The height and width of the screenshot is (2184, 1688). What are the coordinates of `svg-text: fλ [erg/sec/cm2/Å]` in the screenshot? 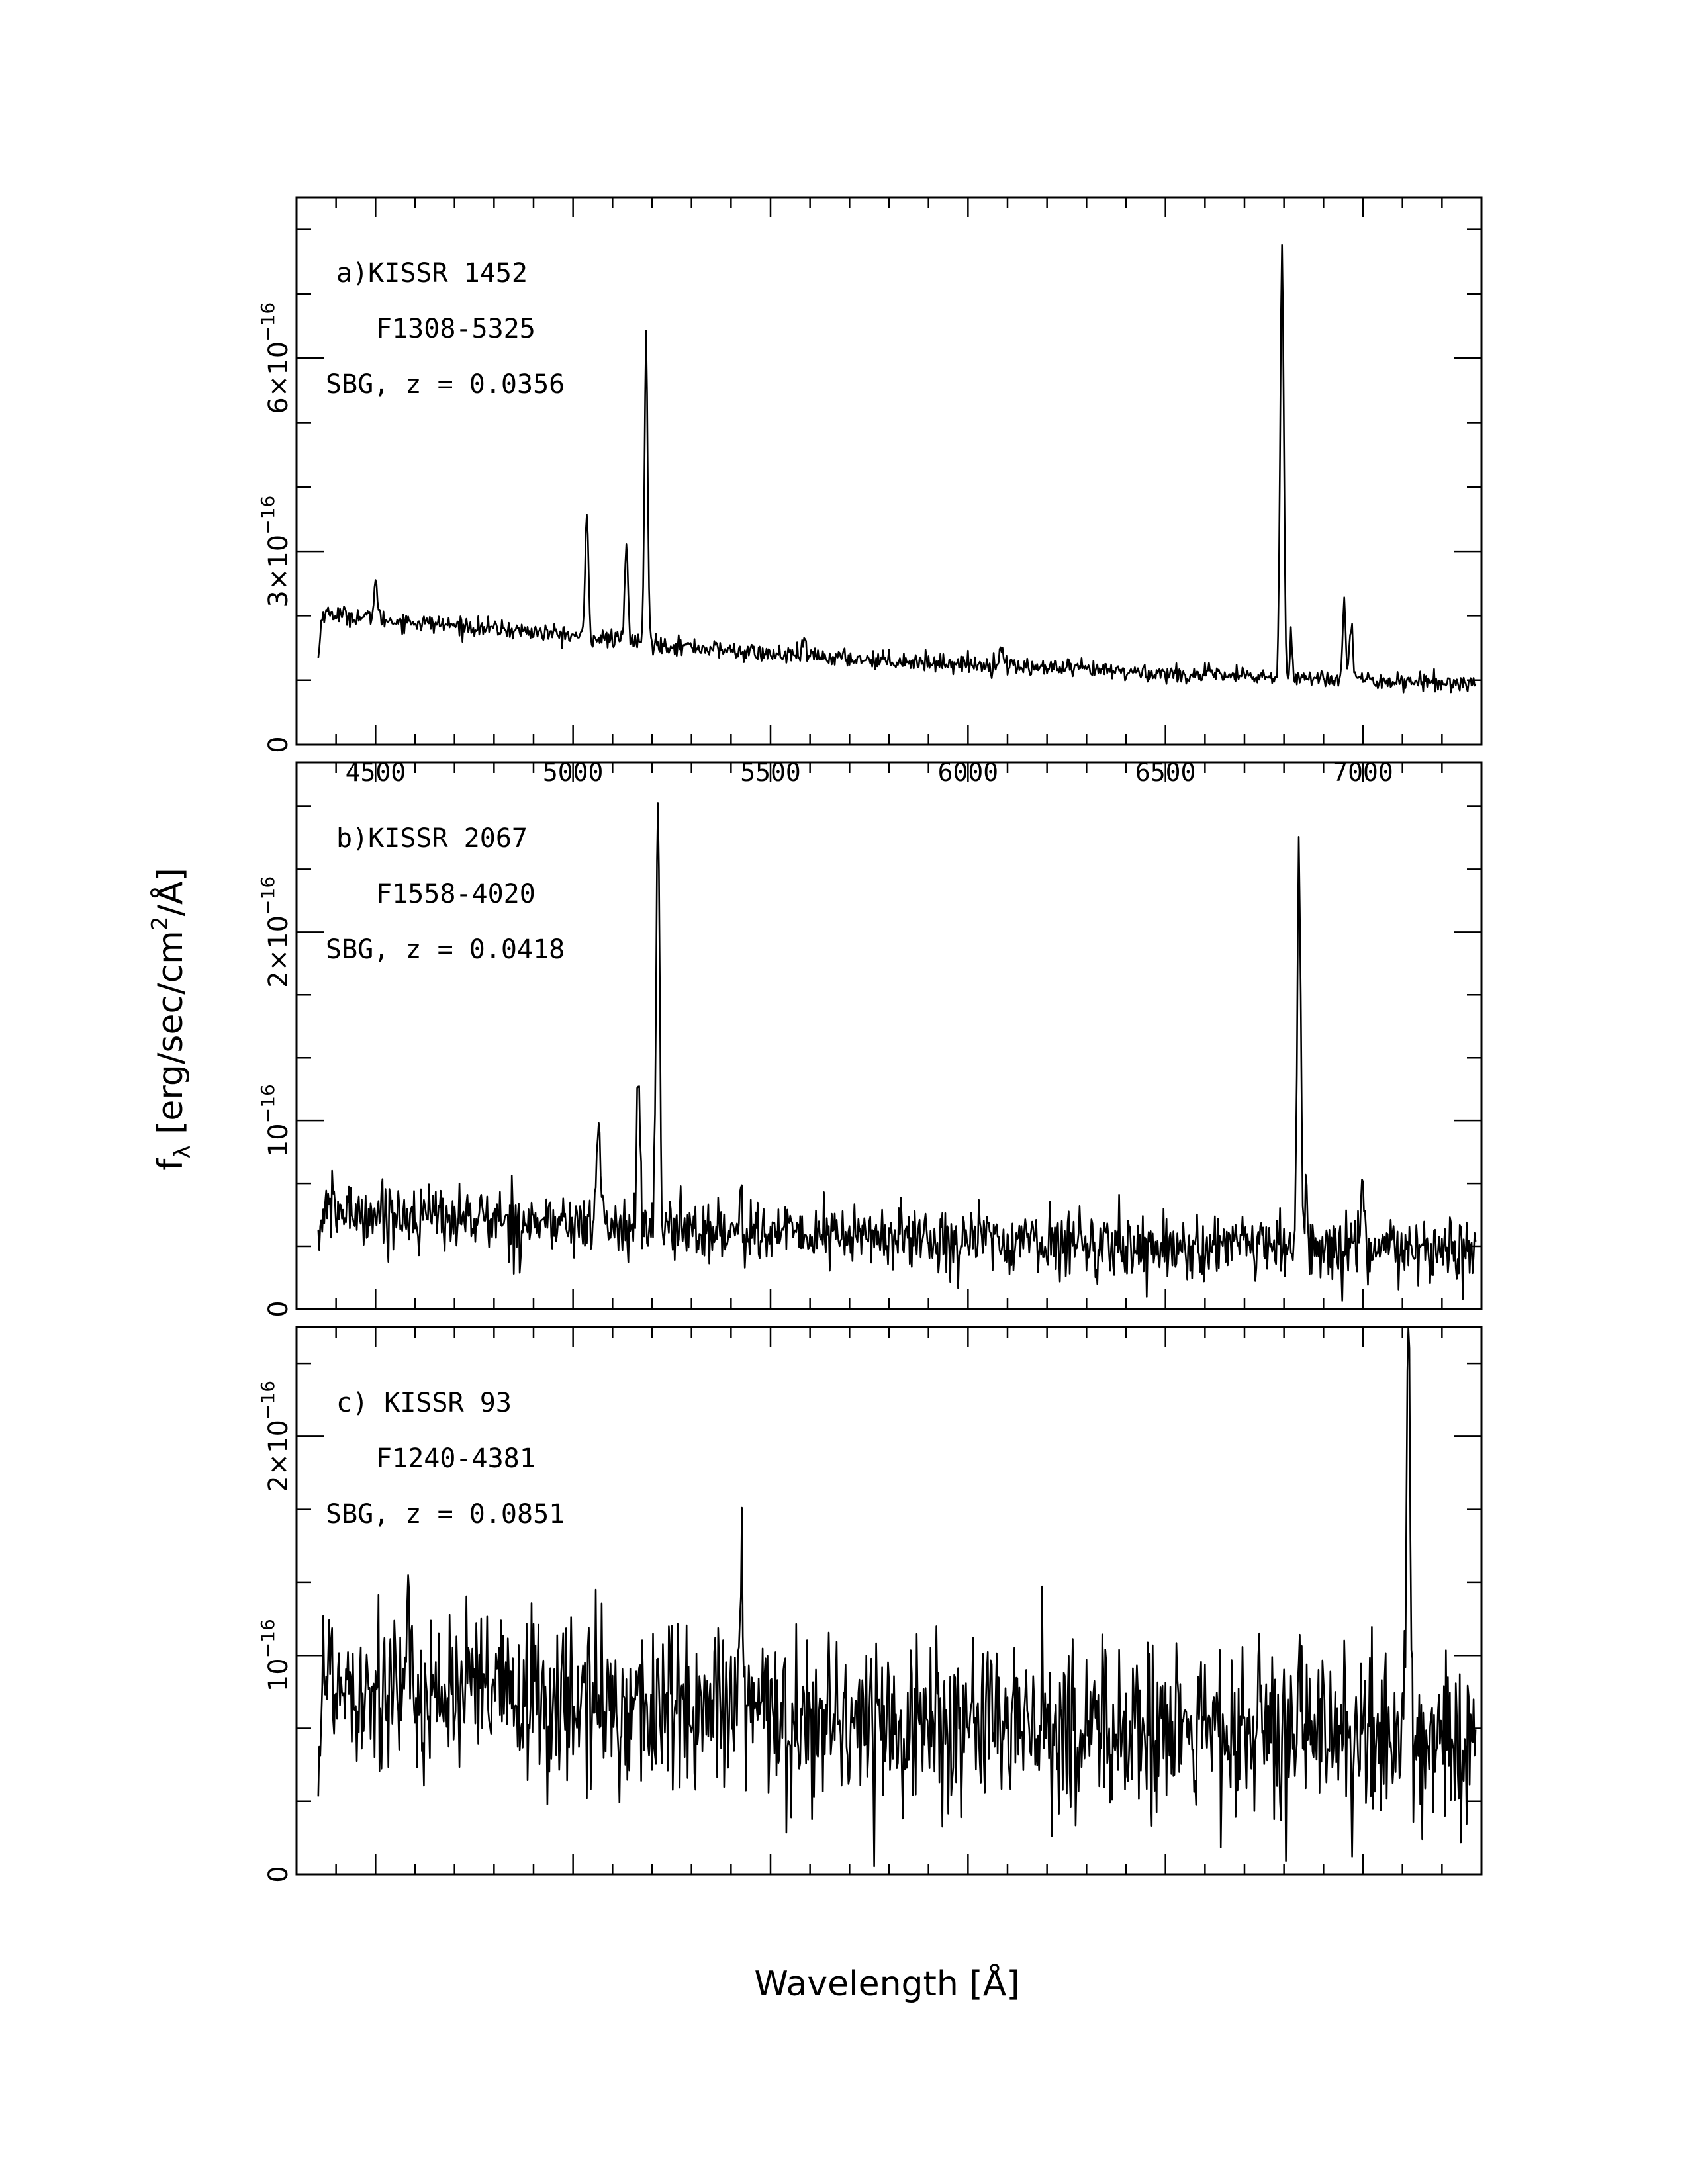 It's located at (171, 1020).